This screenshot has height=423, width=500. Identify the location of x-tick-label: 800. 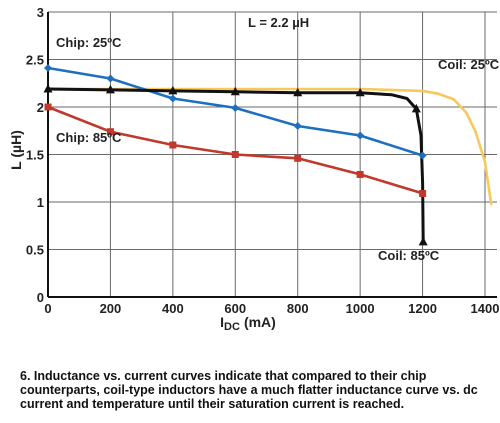
(298, 308).